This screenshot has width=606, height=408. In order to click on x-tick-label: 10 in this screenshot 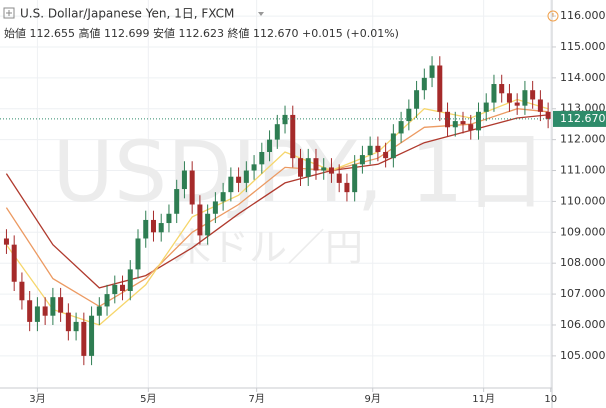, I will do `click(550, 399)`.